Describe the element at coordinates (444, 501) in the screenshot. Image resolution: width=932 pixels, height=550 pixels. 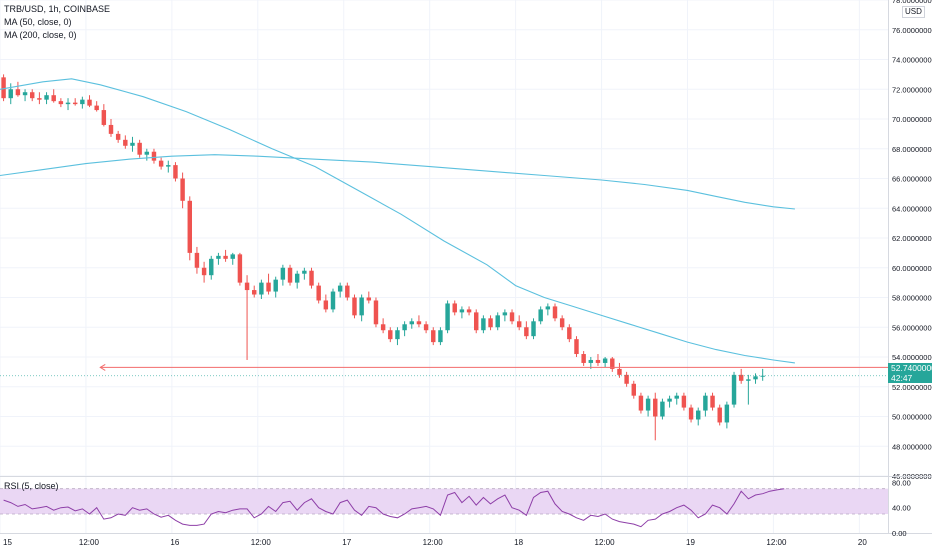
I see `rsi-band` at that location.